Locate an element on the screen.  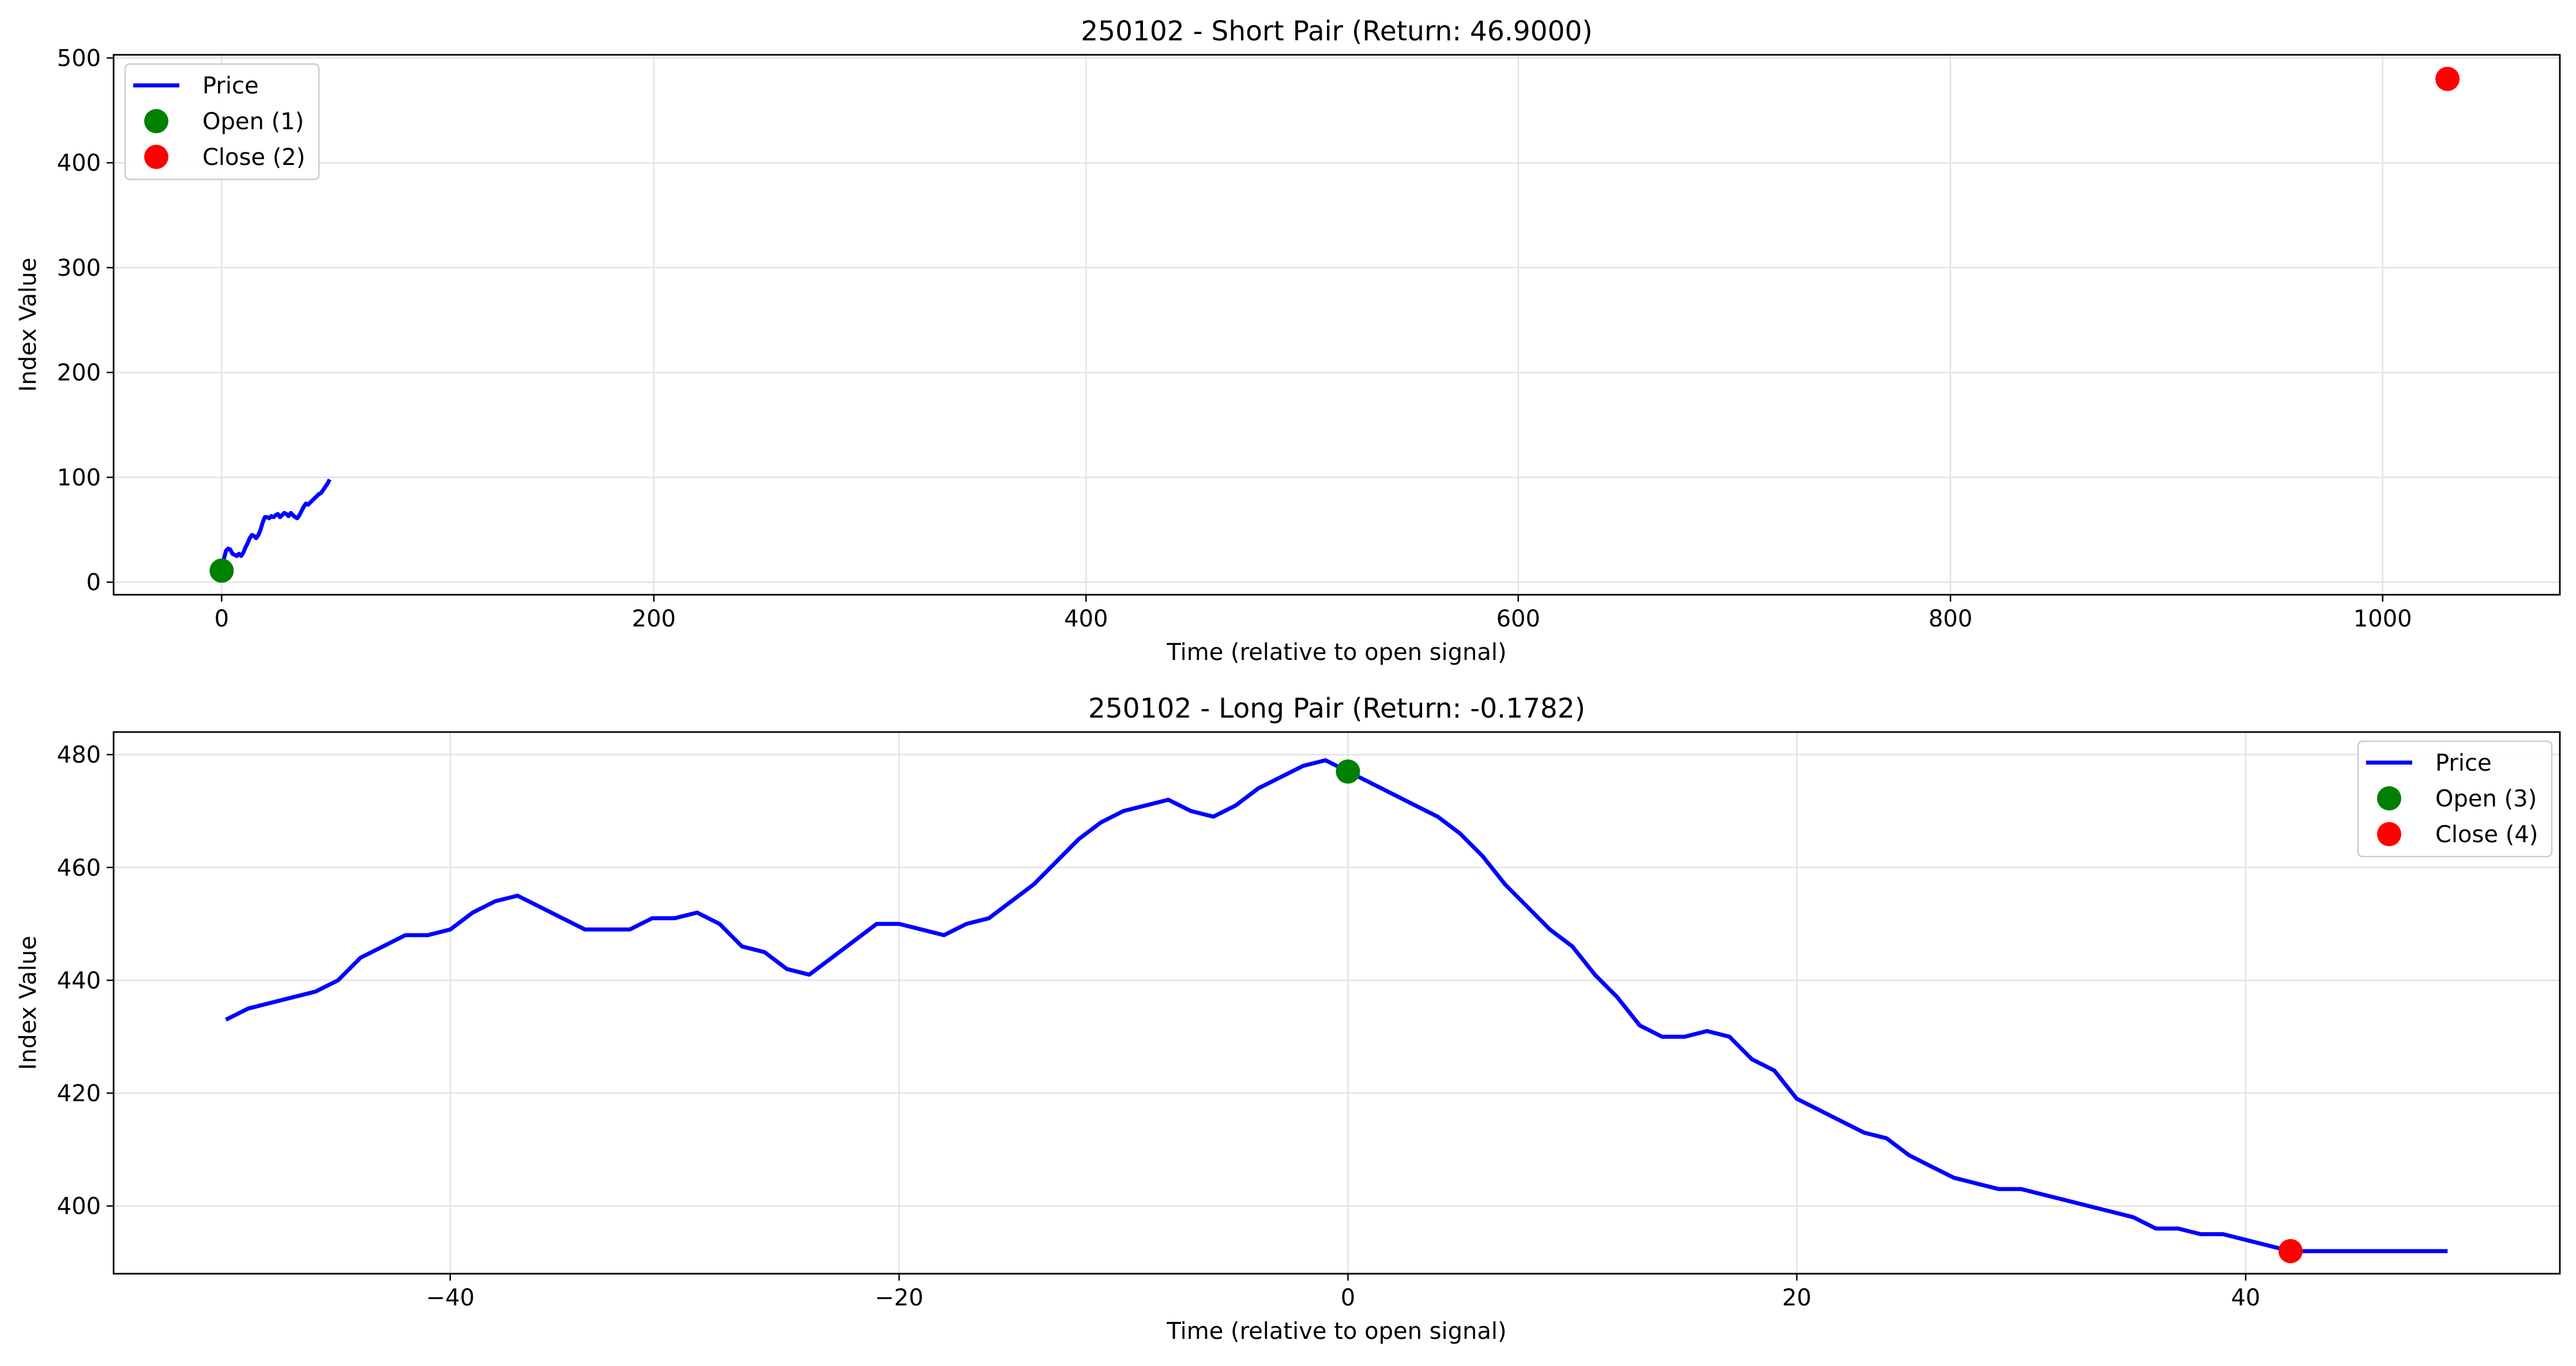
legend-label: Close (4) is located at coordinates (2486, 834).